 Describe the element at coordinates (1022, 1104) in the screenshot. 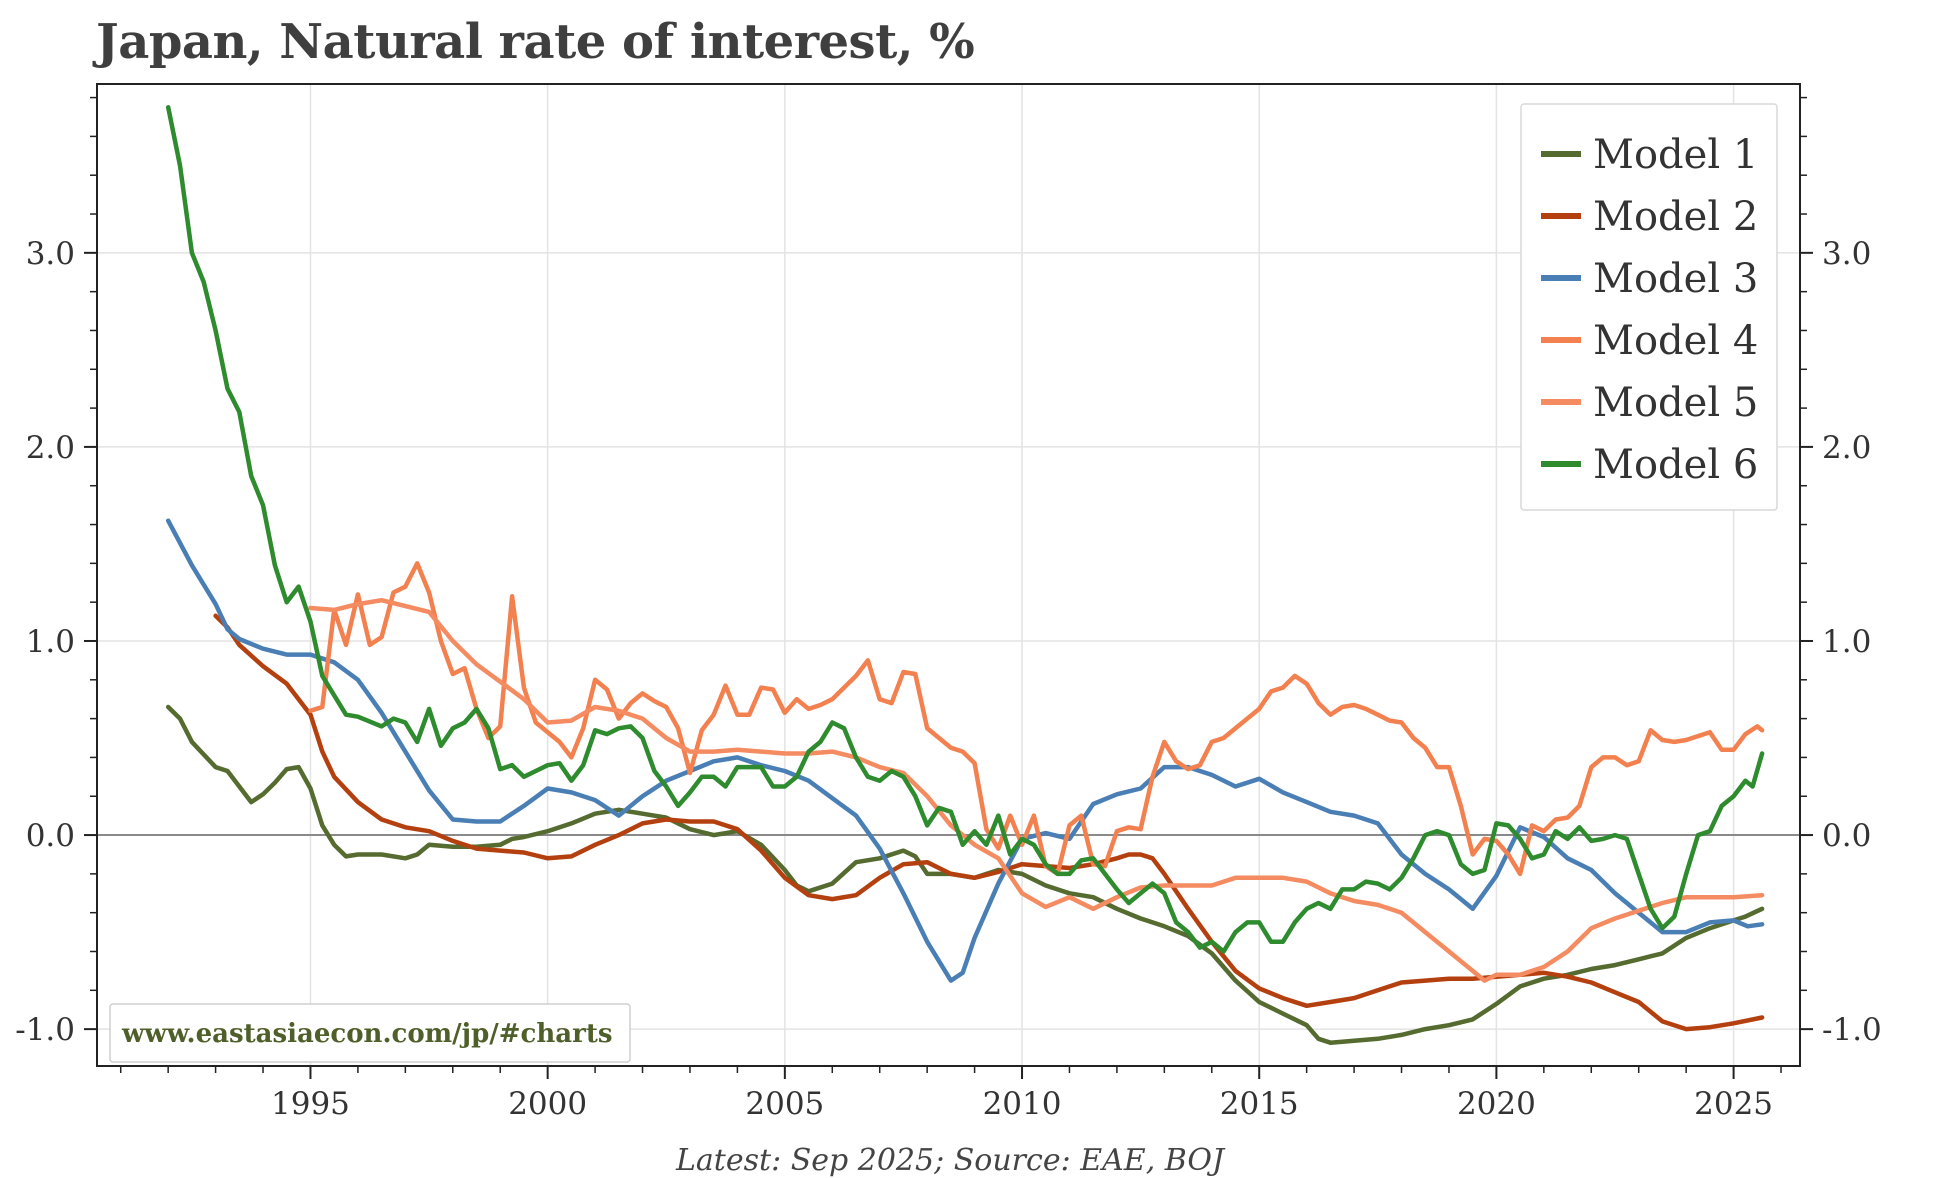

I see `x-tick-label: 2010` at that location.